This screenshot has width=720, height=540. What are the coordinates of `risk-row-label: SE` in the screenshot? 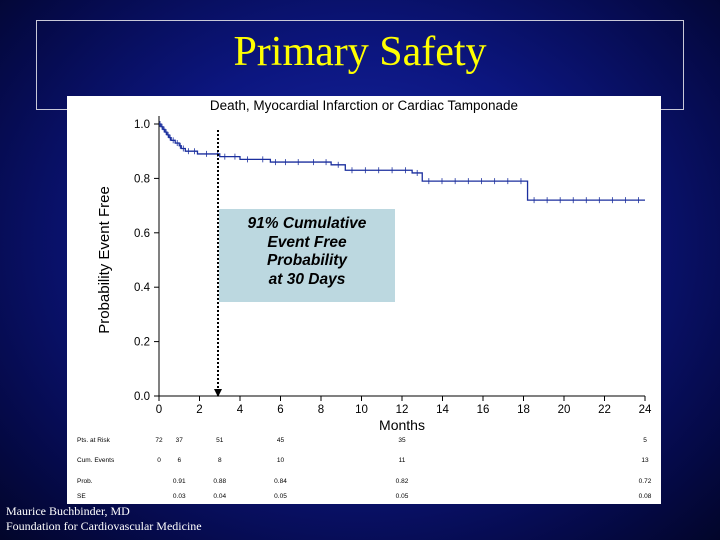 It's located at (81, 496).